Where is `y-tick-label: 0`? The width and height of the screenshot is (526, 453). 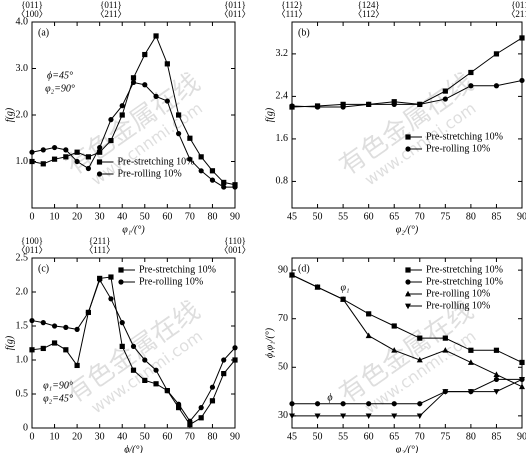 y-tick-label: 0 is located at coordinates (25, 427).